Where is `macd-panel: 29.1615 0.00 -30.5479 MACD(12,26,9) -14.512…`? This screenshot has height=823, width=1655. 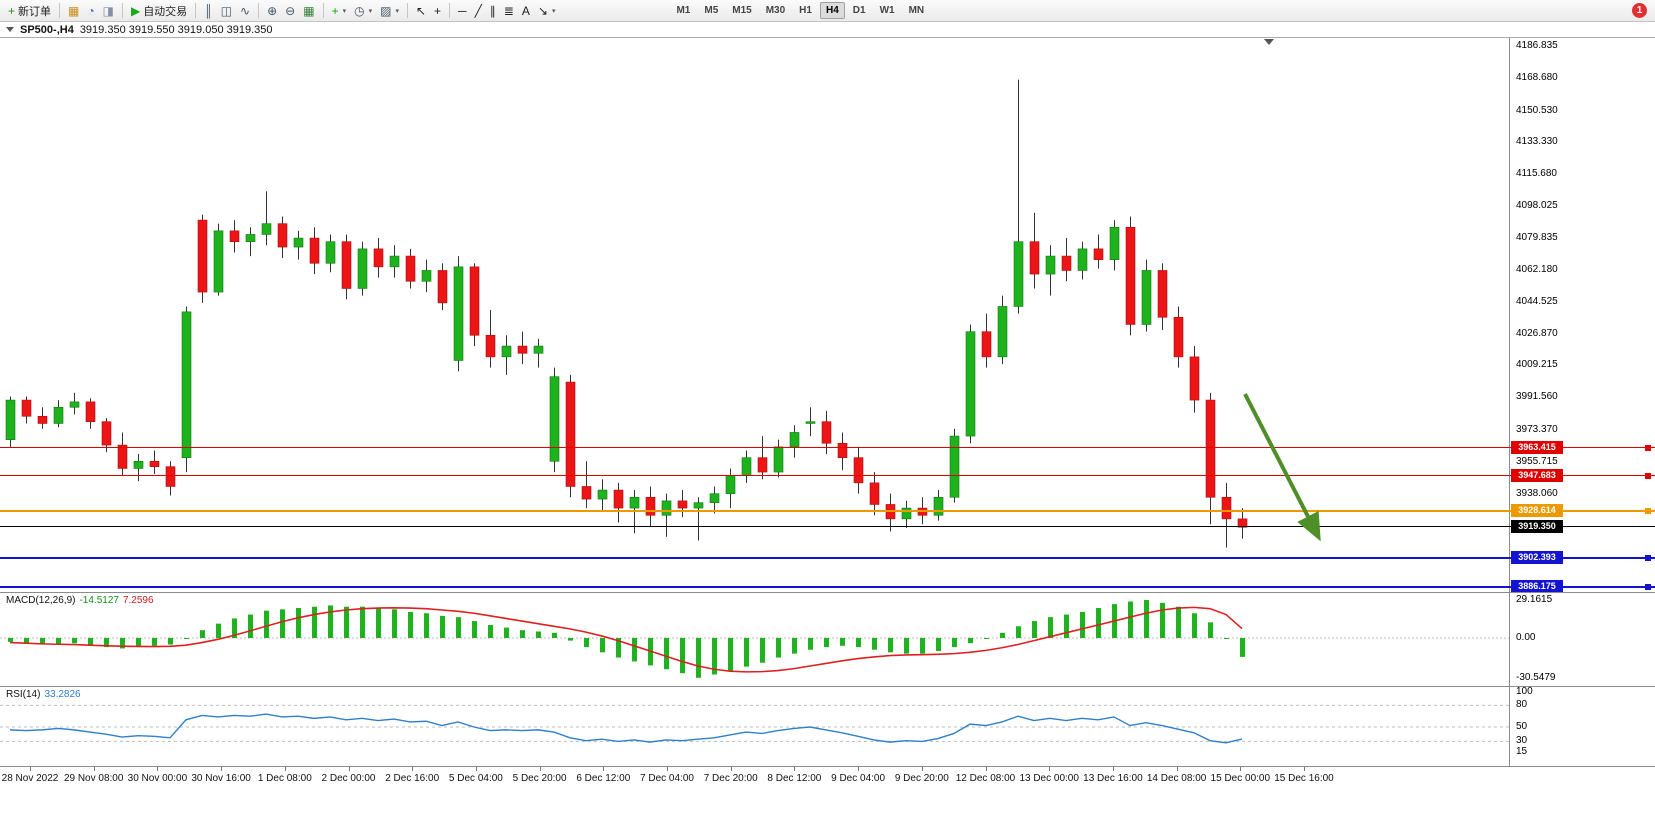 macd-panel: 29.1615 0.00 -30.5479 MACD(12,26,9) -14.512… is located at coordinates (827, 639).